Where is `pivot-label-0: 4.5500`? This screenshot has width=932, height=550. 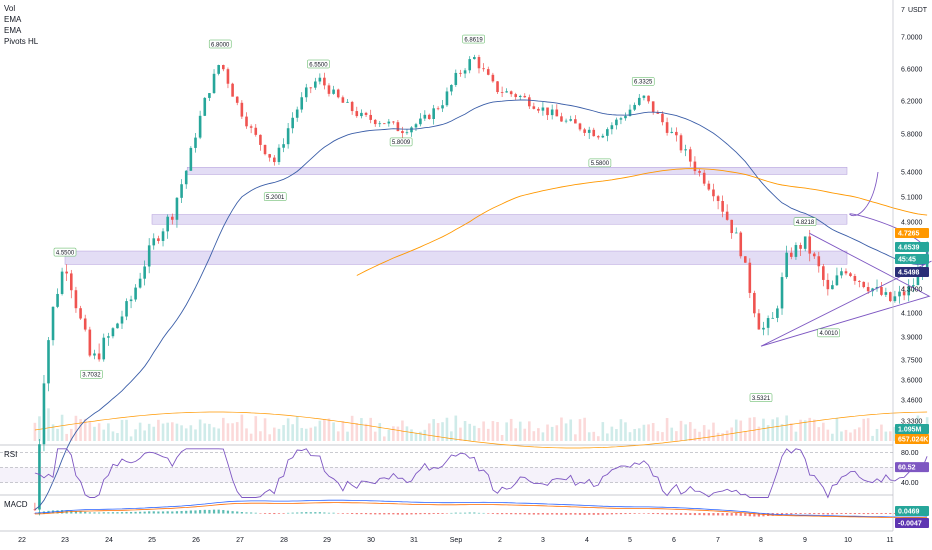
pivot-label-0: 4.5500 is located at coordinates (65, 253).